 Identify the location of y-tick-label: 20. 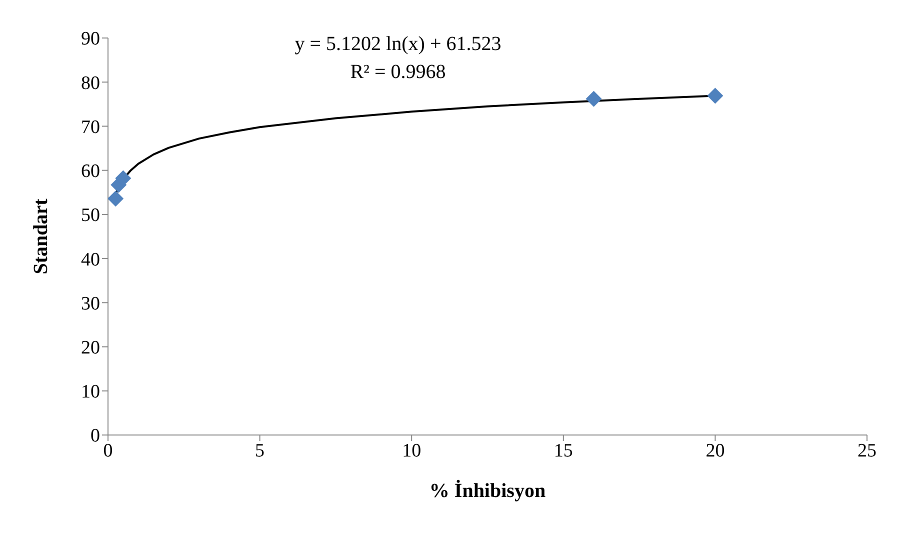
(90, 348).